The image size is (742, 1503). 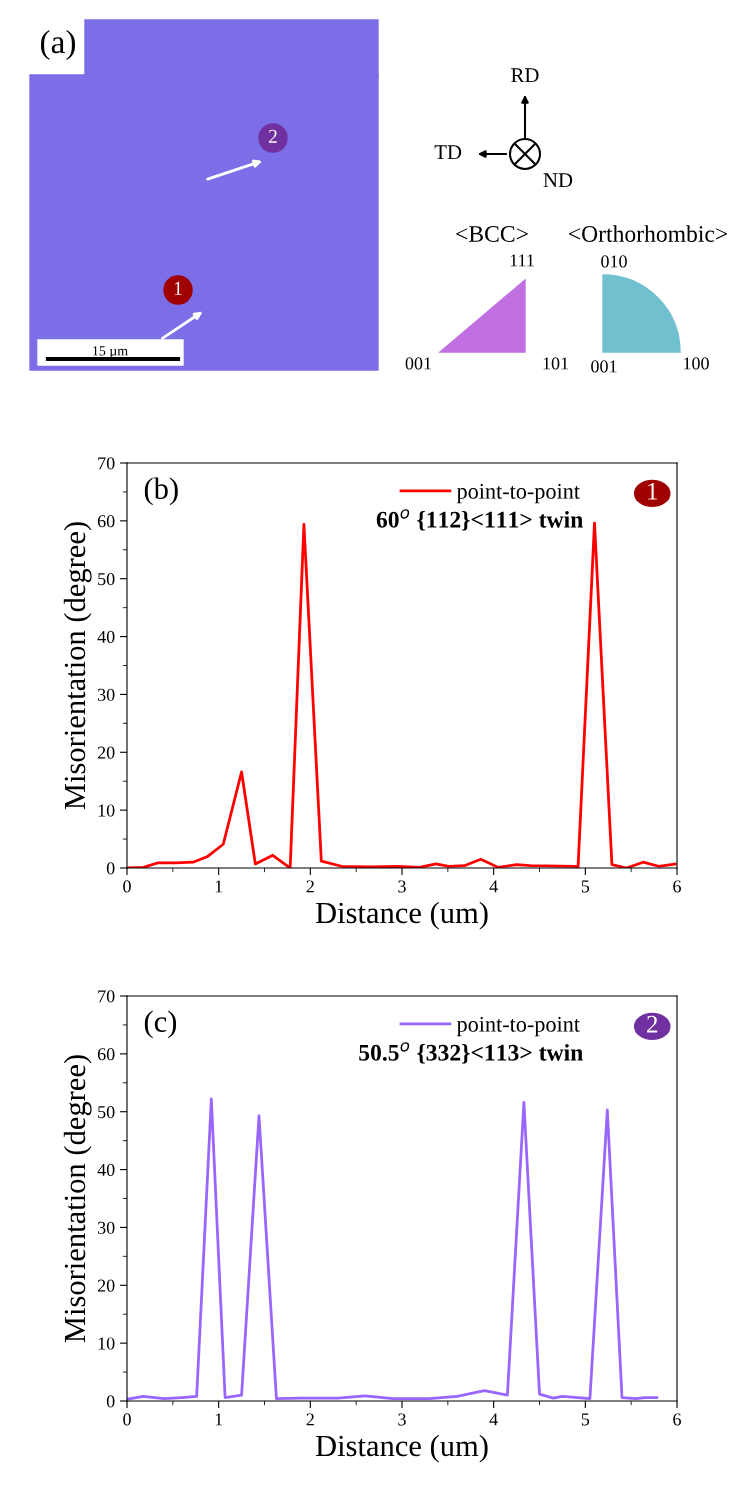 I want to click on text: 010, so click(x=614, y=261).